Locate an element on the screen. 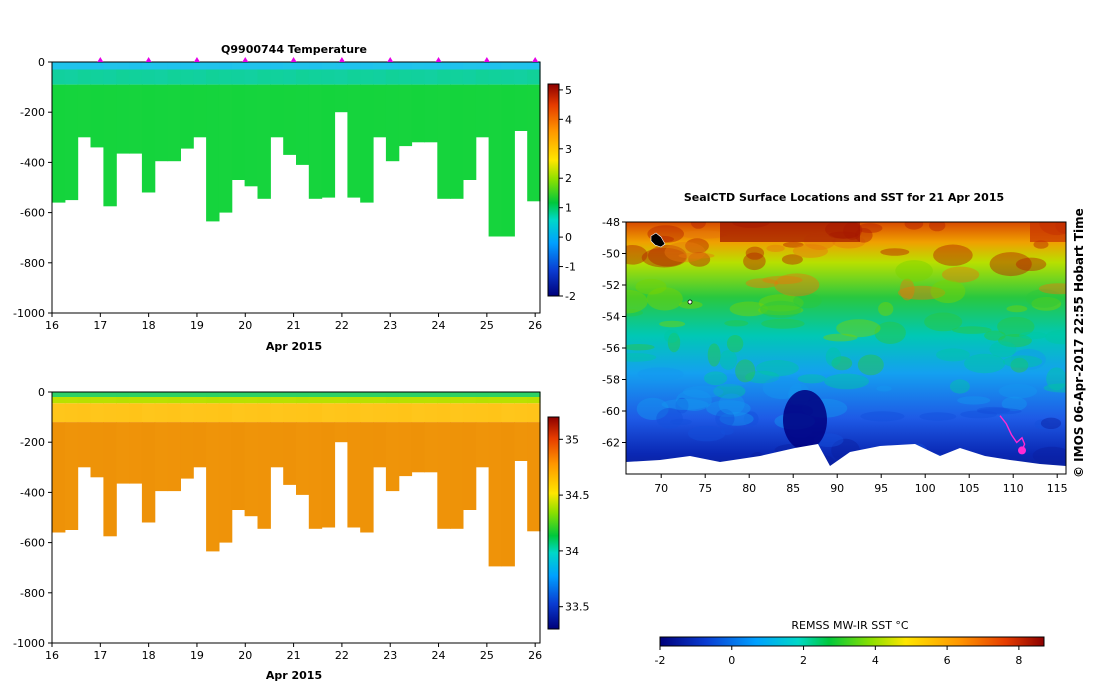 The image size is (1099, 700). x-tick-label: 17 is located at coordinates (100, 655).